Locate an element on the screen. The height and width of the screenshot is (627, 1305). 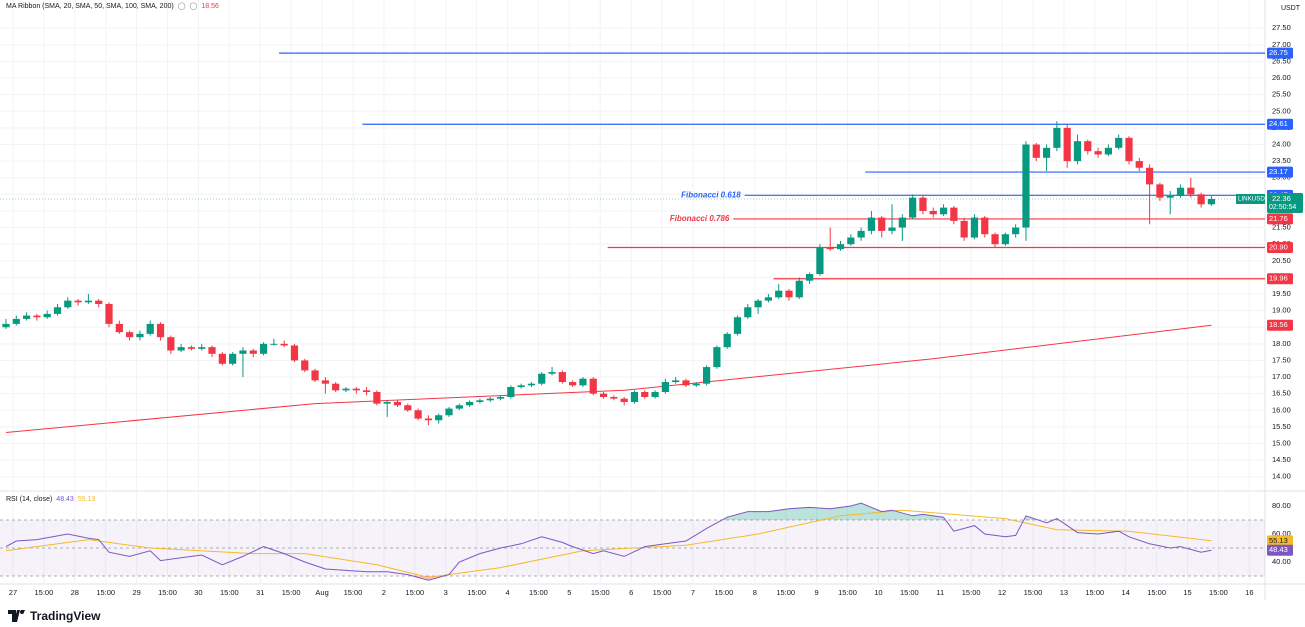
rsi-ma-tag: 55.13 is located at coordinates (1278, 540).